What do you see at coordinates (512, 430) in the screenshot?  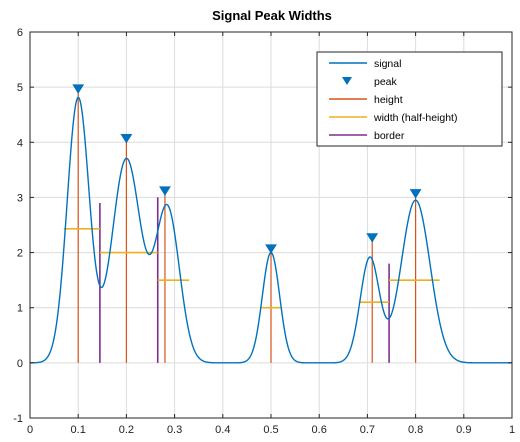 I see `x-tick-label: 1` at bounding box center [512, 430].